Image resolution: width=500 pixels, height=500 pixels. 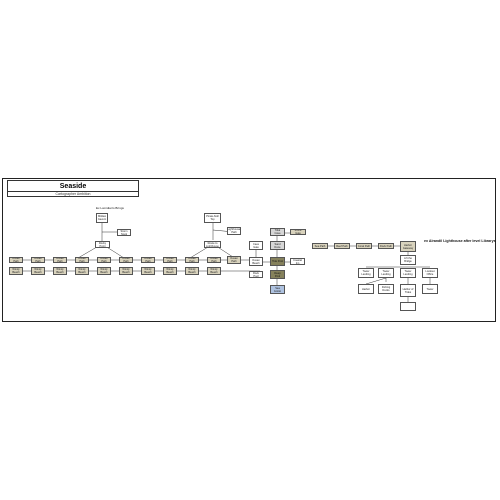 I want to click on right-cluster-mid-node: Lookout Office, so click(x=430, y=273).